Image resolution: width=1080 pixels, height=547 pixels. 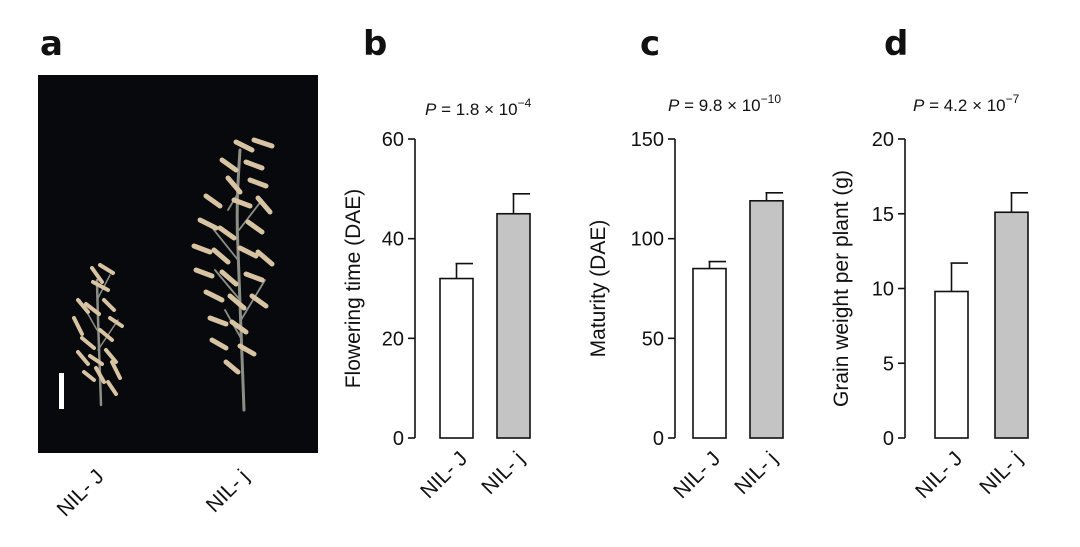 I want to click on panicle-small, so click(x=98, y=335).